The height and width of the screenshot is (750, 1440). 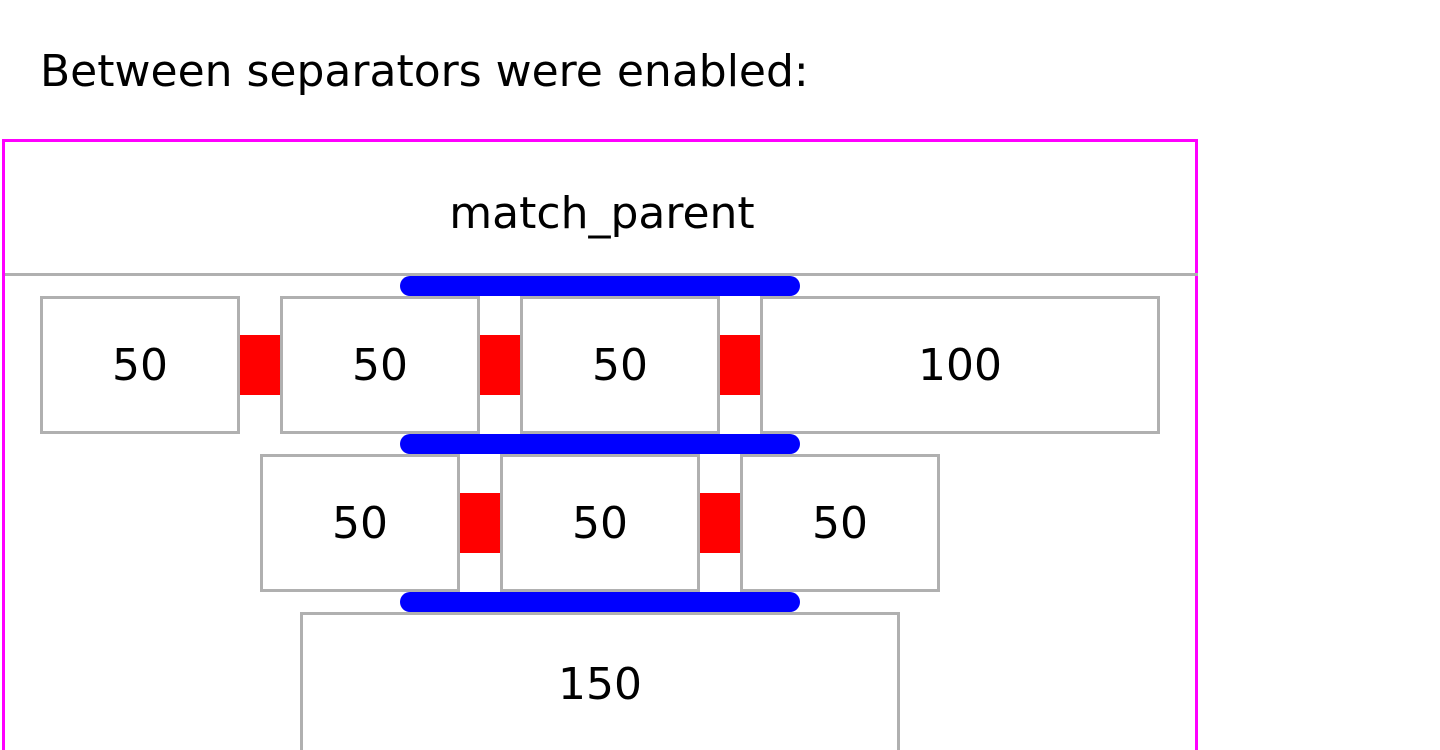 What do you see at coordinates (140, 365) in the screenshot?
I see `row-1-item-1: 50` at bounding box center [140, 365].